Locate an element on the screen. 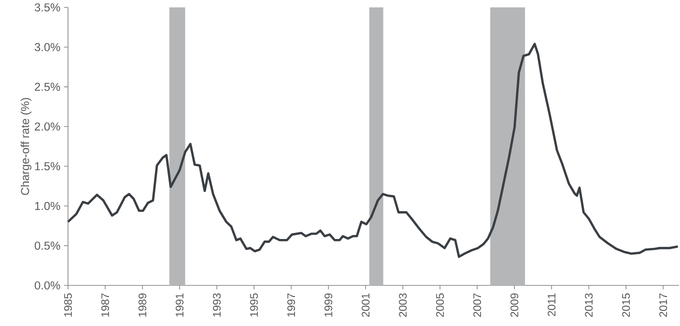 The image size is (680, 326). x-tick-label: 1995 is located at coordinates (254, 304).